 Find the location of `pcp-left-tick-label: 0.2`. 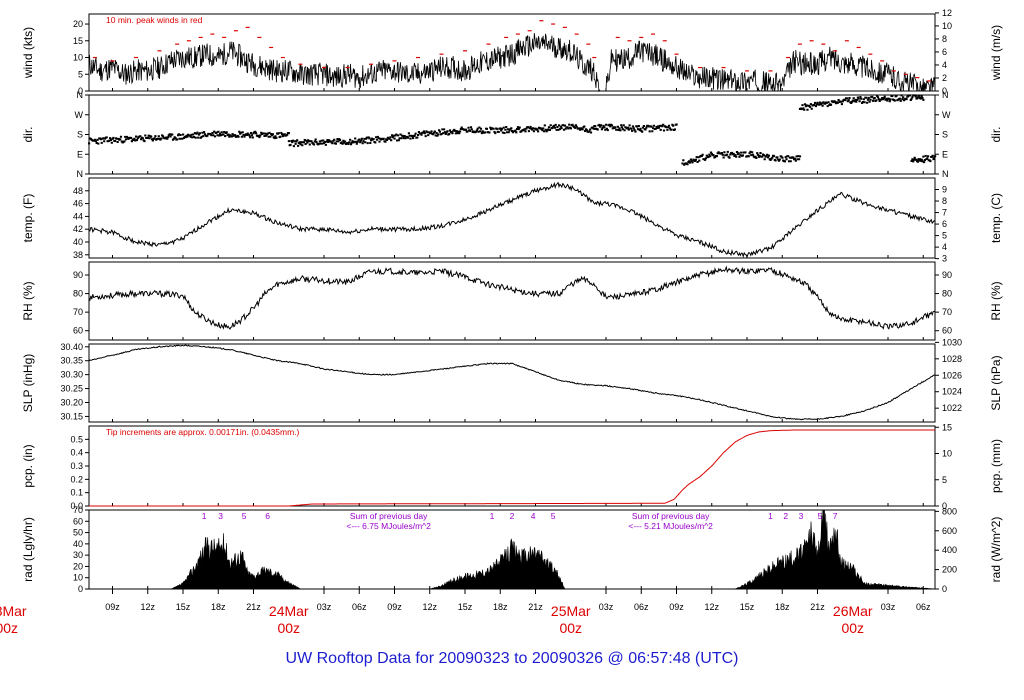

pcp-left-tick-label: 0.2 is located at coordinates (76, 479).